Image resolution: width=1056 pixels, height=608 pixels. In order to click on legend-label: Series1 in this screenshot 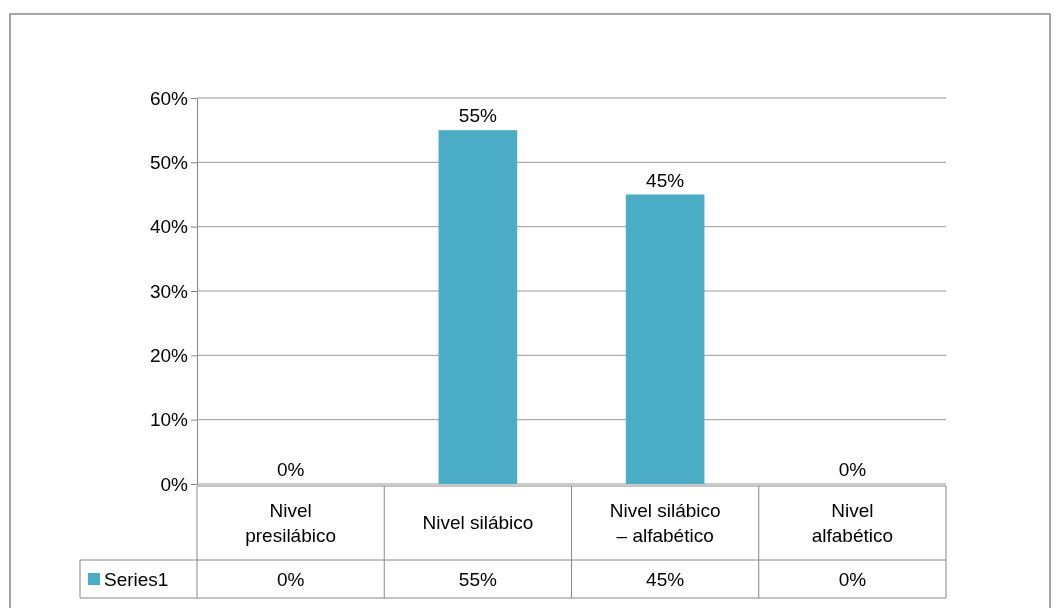, I will do `click(136, 579)`.